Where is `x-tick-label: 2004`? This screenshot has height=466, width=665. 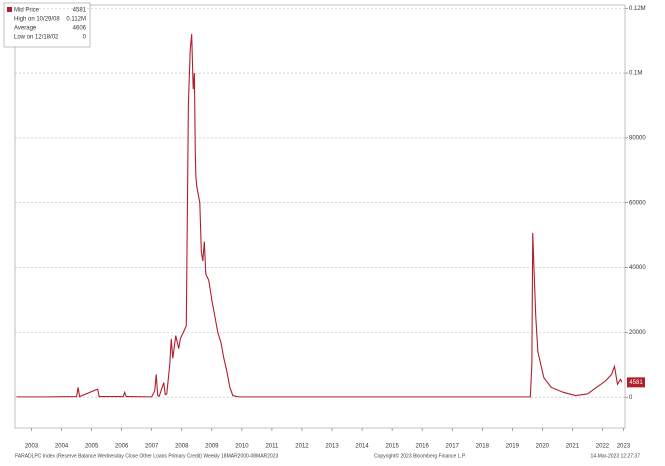
x-tick-label: 2004 is located at coordinates (62, 447).